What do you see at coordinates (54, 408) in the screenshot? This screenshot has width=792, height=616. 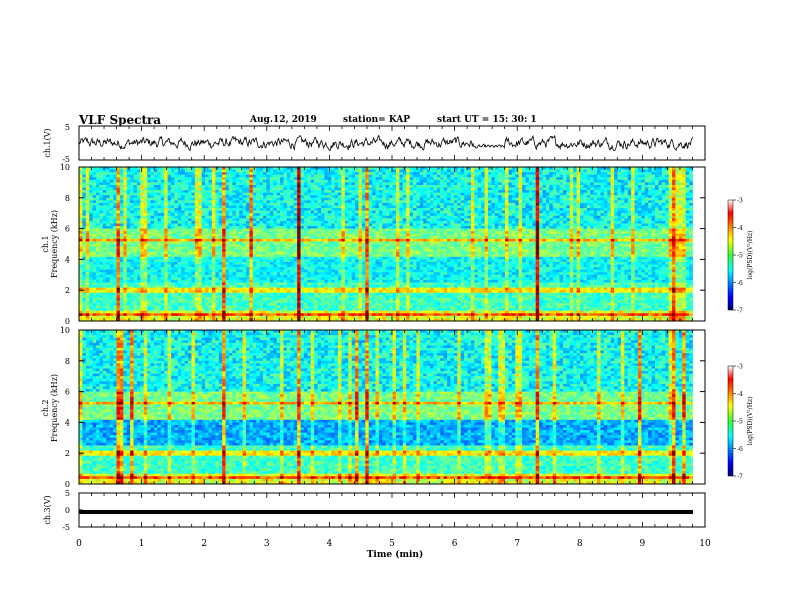 I see `ch2-ylabel-bottom: Frequency (kHz)` at bounding box center [54, 408].